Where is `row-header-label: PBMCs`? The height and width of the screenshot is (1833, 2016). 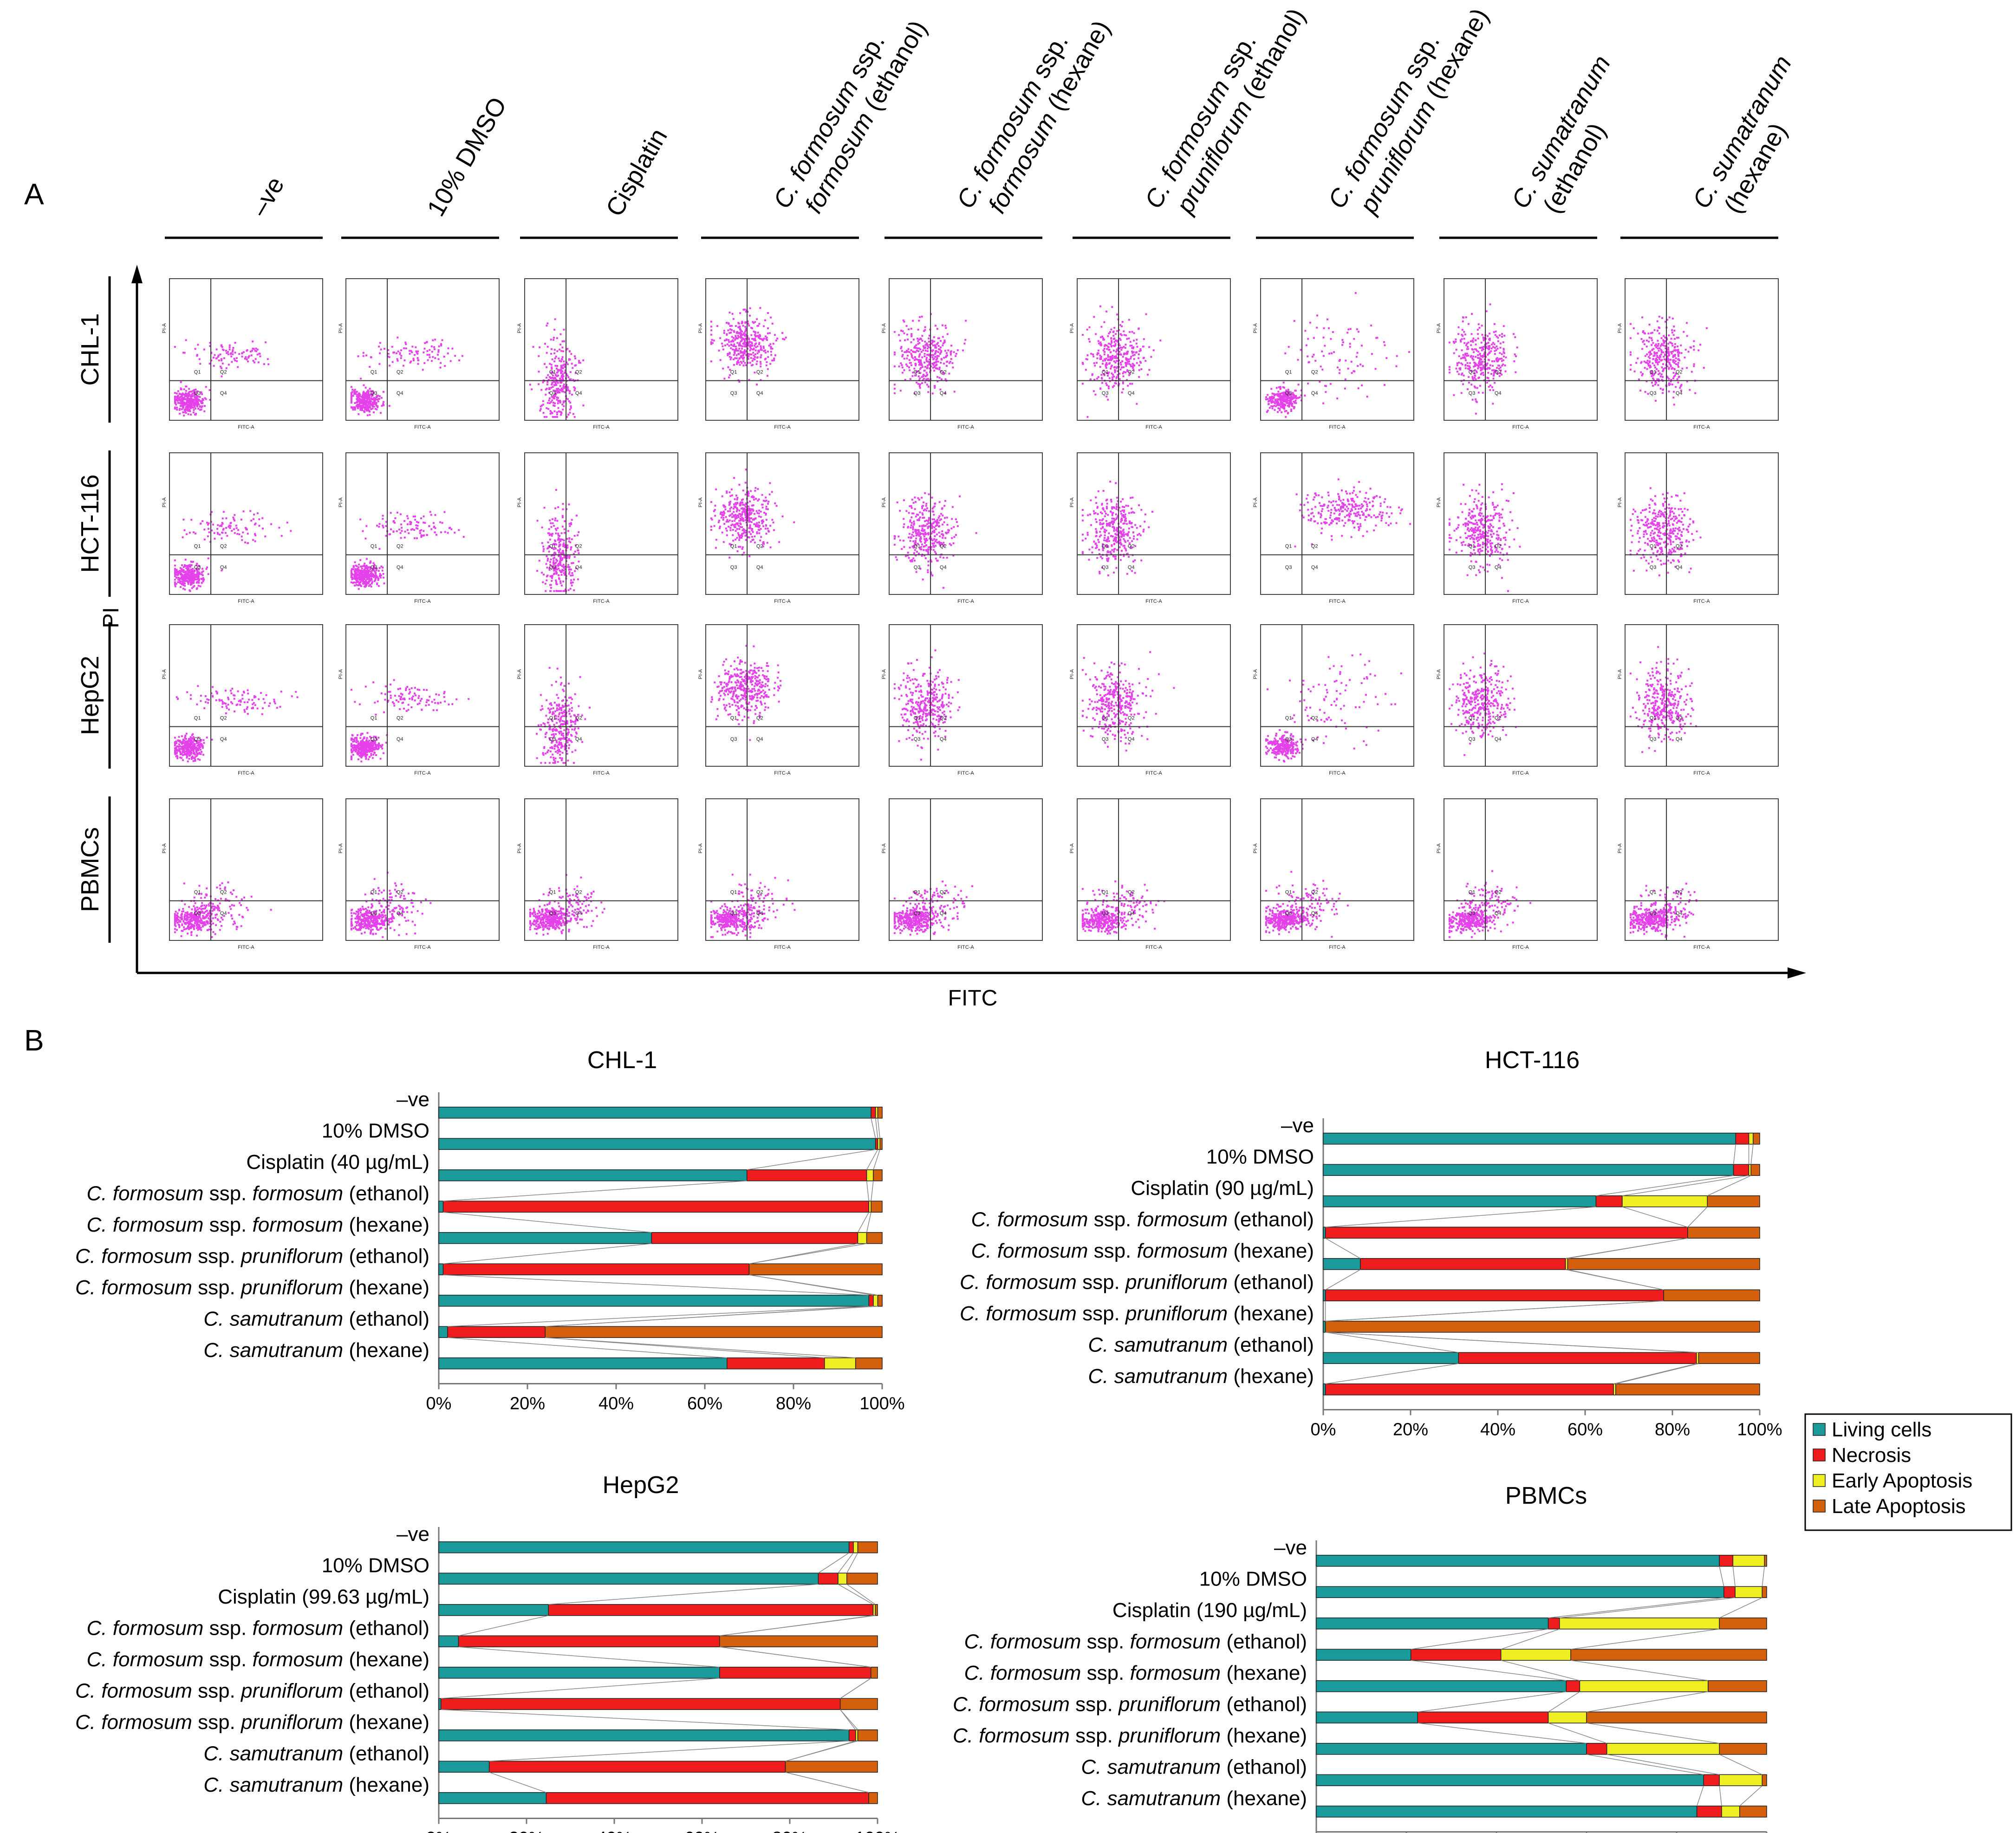 row-header-label: PBMCs is located at coordinates (90, 869).